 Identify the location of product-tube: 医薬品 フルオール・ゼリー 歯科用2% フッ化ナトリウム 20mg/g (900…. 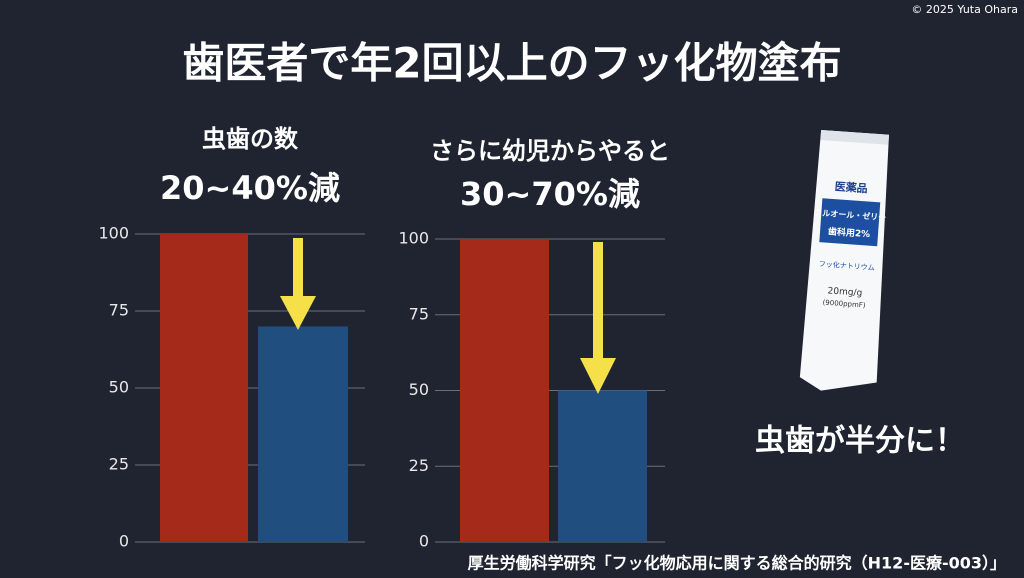
(844, 260).